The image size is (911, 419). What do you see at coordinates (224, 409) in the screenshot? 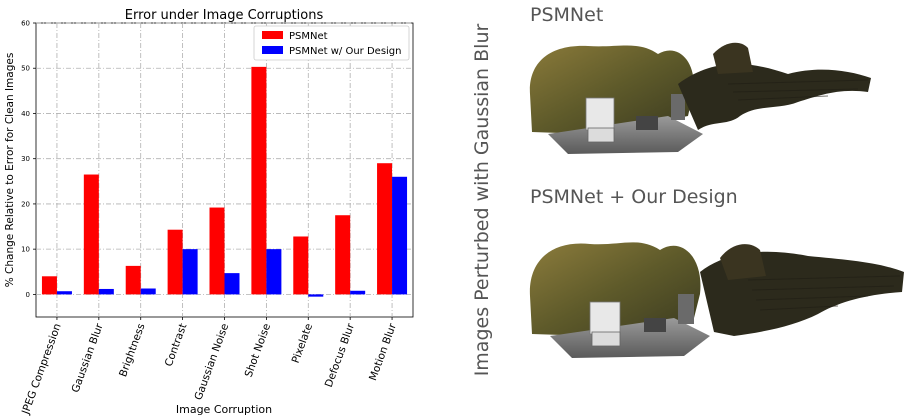
I see `x-axis-label: Image Corruption` at bounding box center [224, 409].